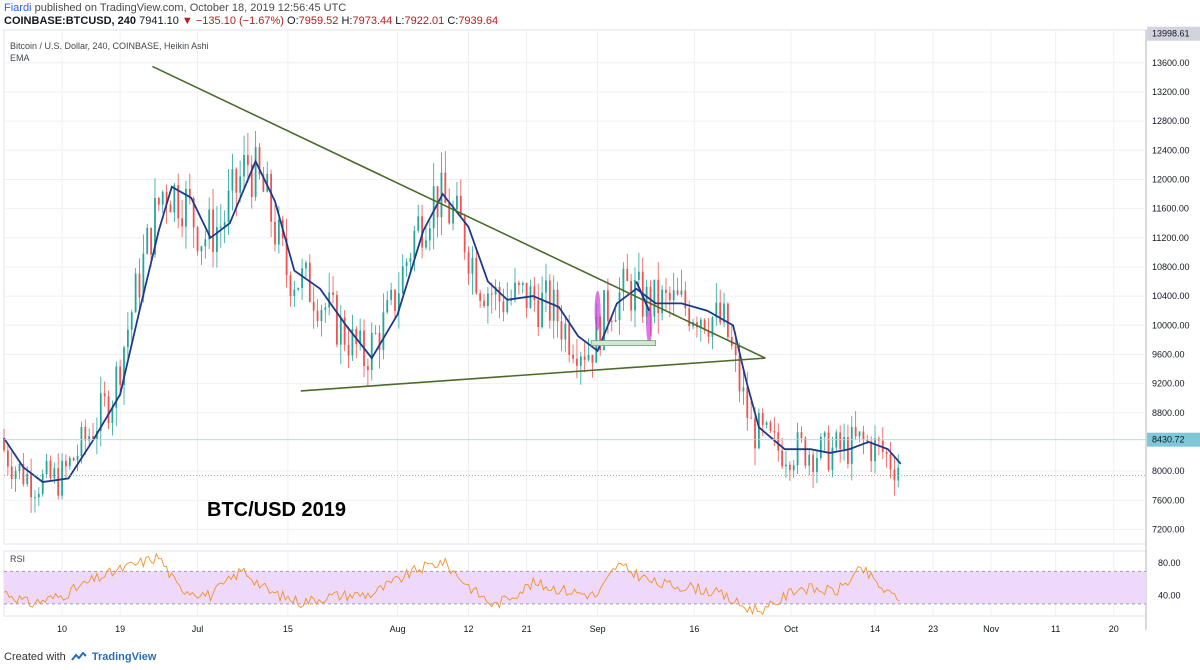 Image resolution: width=1200 pixels, height=670 pixels. Describe the element at coordinates (1168, 500) in the screenshot. I see `y-tick-label: 7600.00` at that location.